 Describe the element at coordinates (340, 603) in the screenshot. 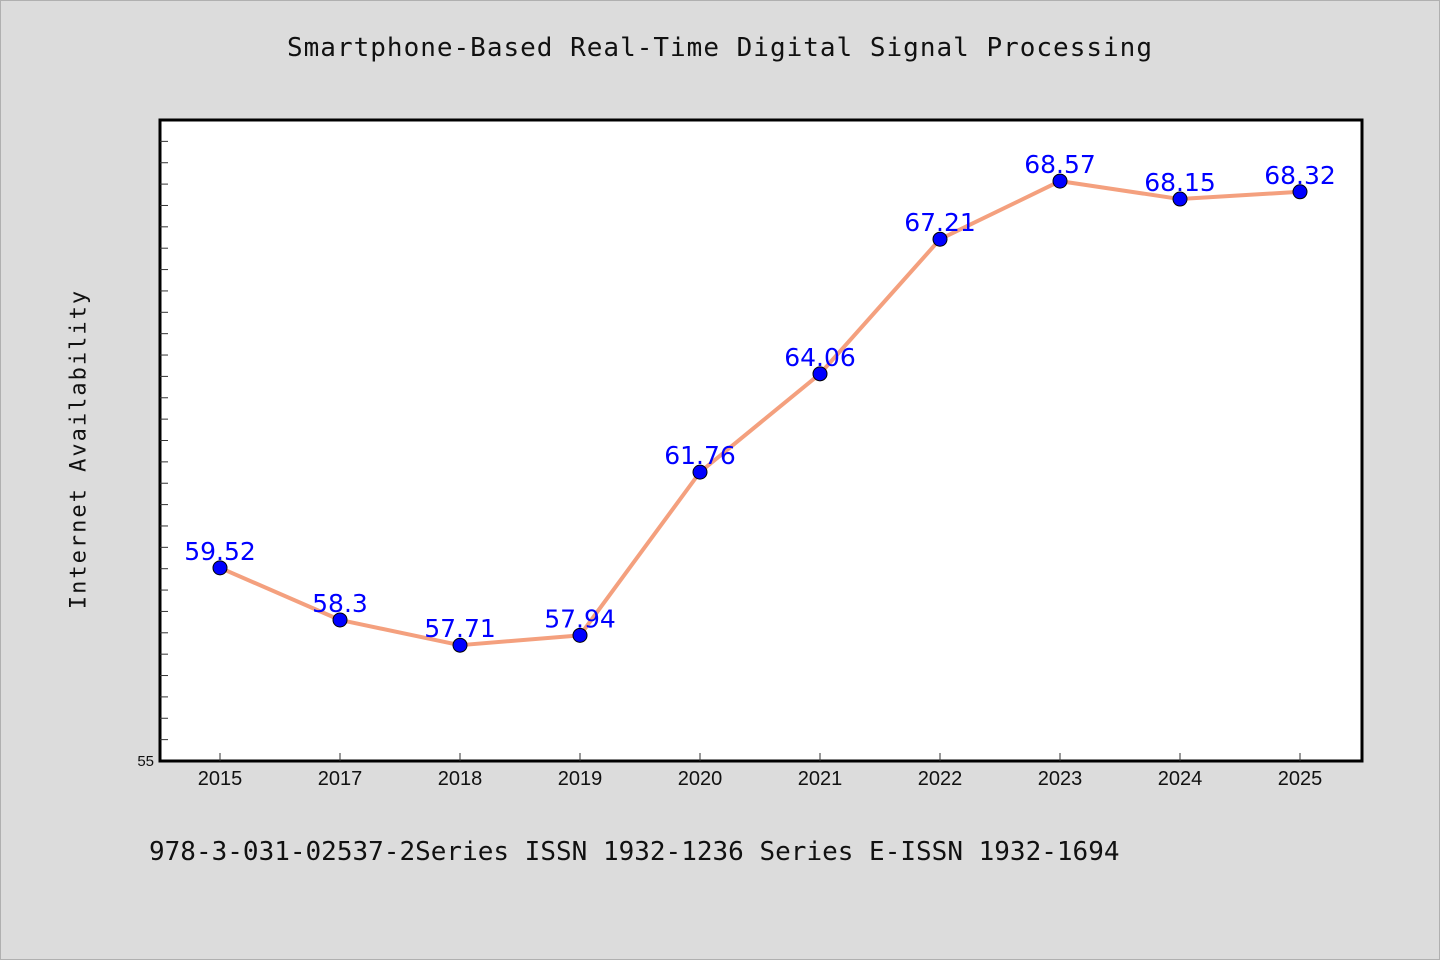

I see `data-label: 58.3` at that location.